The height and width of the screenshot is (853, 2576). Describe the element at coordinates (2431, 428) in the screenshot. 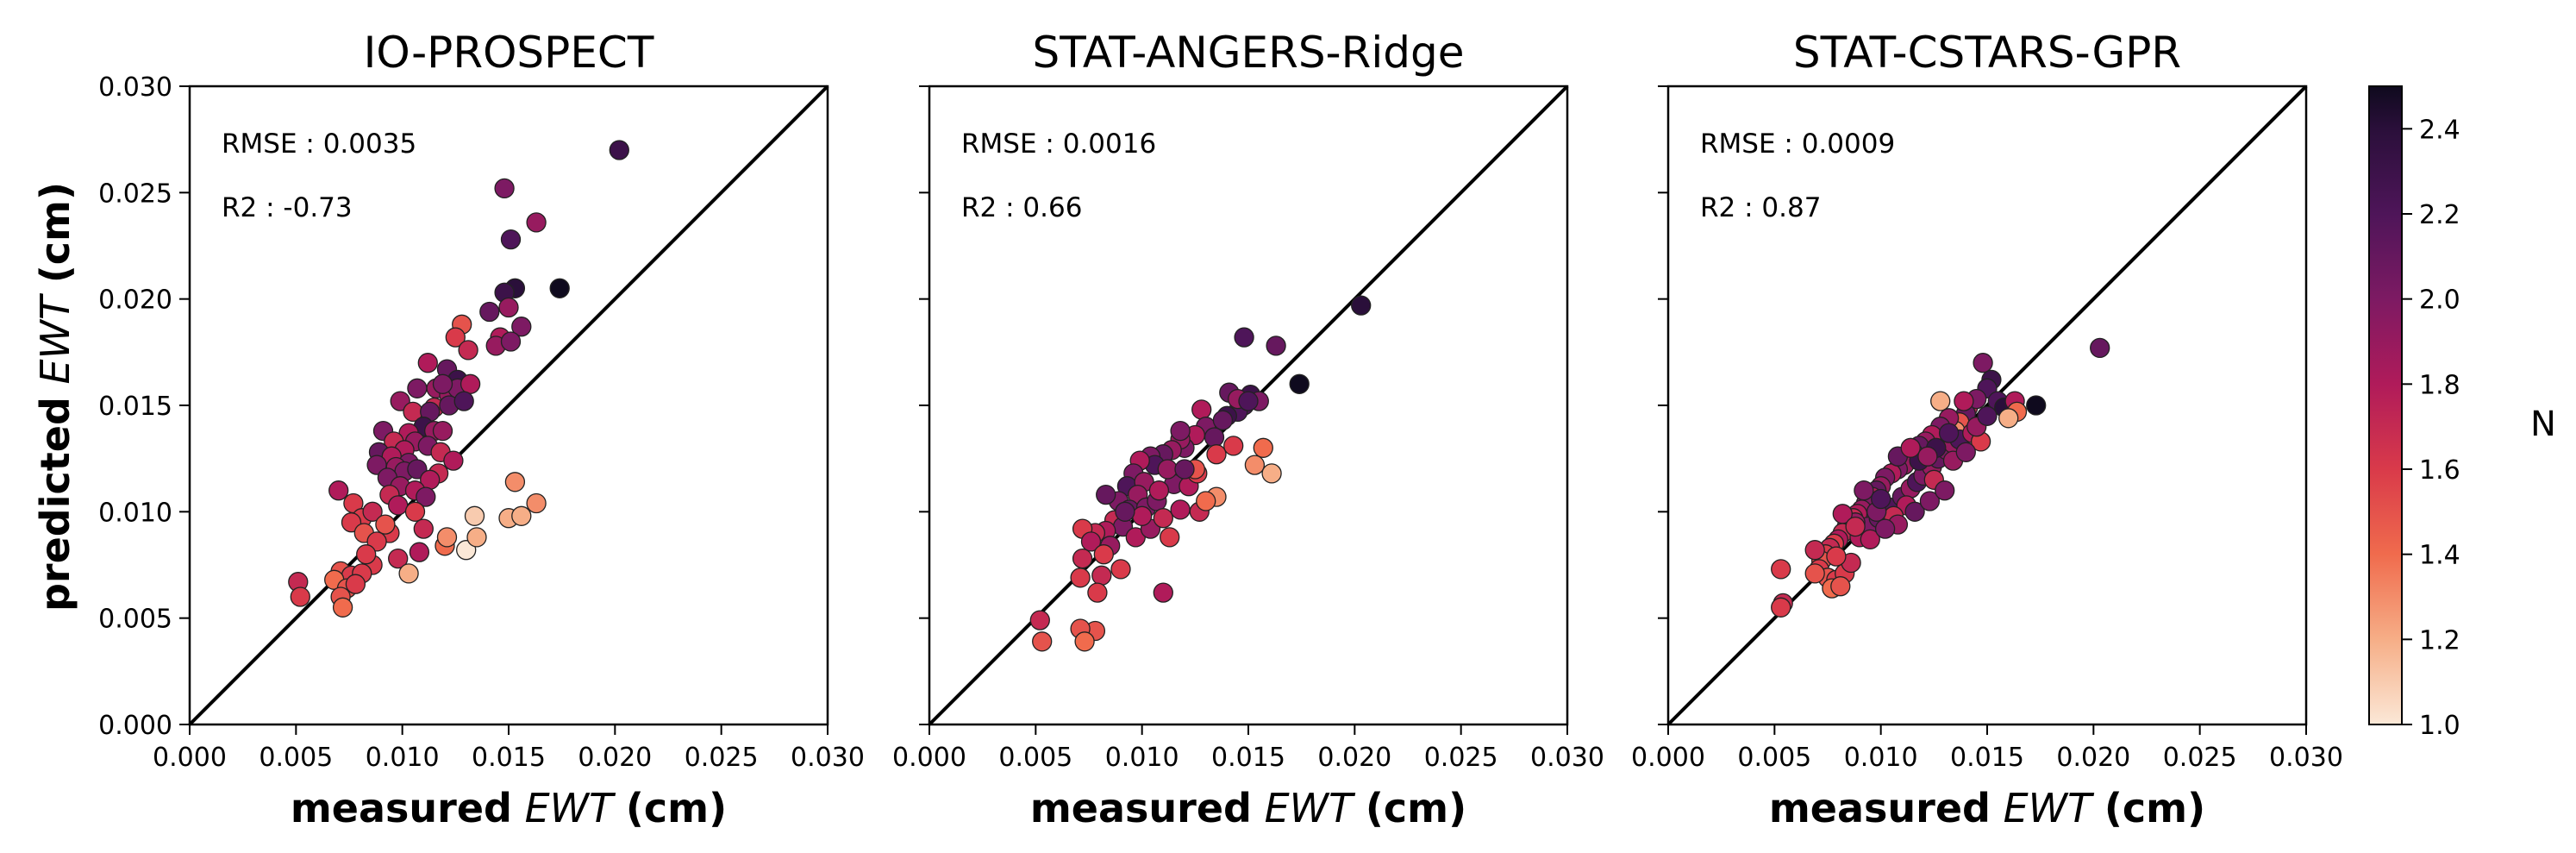

I see `colorbar-ticks: 1.0 1.2 1.4 1.6 1.8 2.0 2.2 2.4` at that location.